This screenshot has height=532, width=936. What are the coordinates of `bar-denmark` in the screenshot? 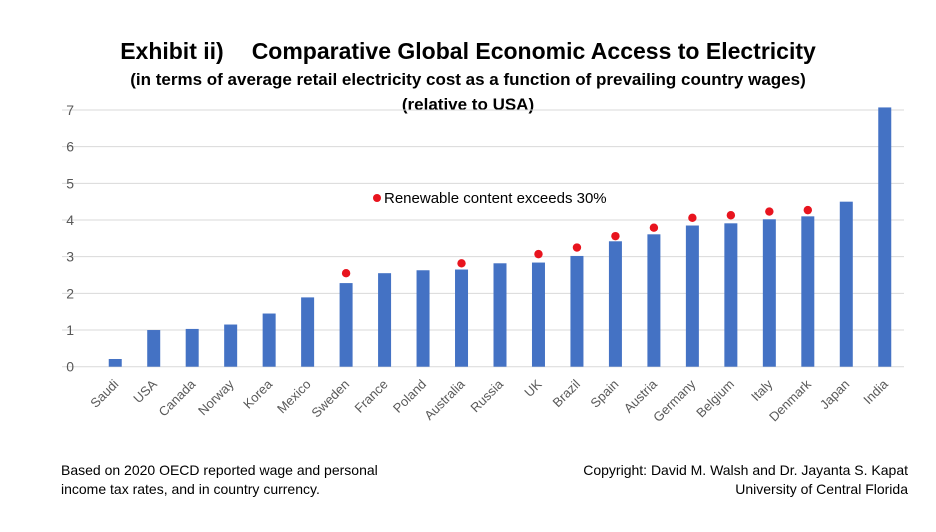 It's located at (808, 291).